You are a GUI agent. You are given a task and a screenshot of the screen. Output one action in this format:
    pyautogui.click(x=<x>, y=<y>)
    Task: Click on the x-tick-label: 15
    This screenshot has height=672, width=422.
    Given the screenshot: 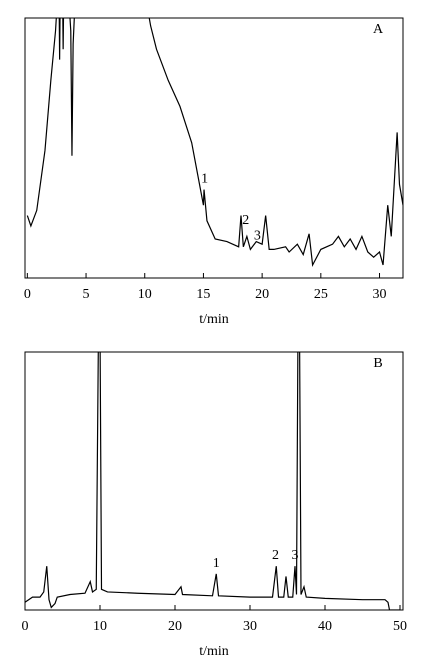 What is the action you would take?
    pyautogui.click(x=203, y=294)
    